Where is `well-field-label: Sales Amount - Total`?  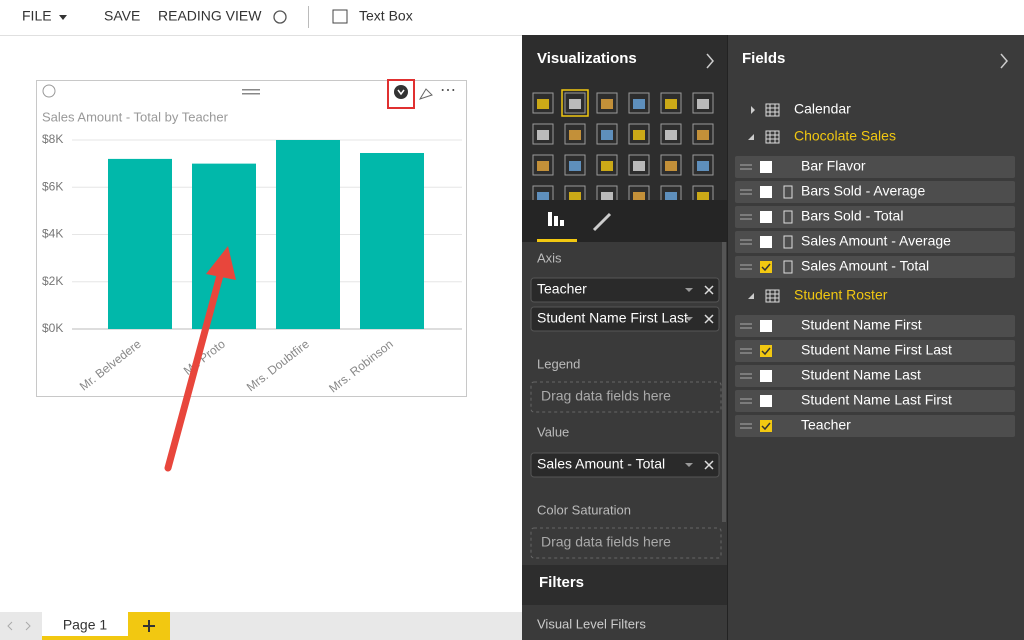 well-field-label: Sales Amount - Total is located at coordinates (601, 464).